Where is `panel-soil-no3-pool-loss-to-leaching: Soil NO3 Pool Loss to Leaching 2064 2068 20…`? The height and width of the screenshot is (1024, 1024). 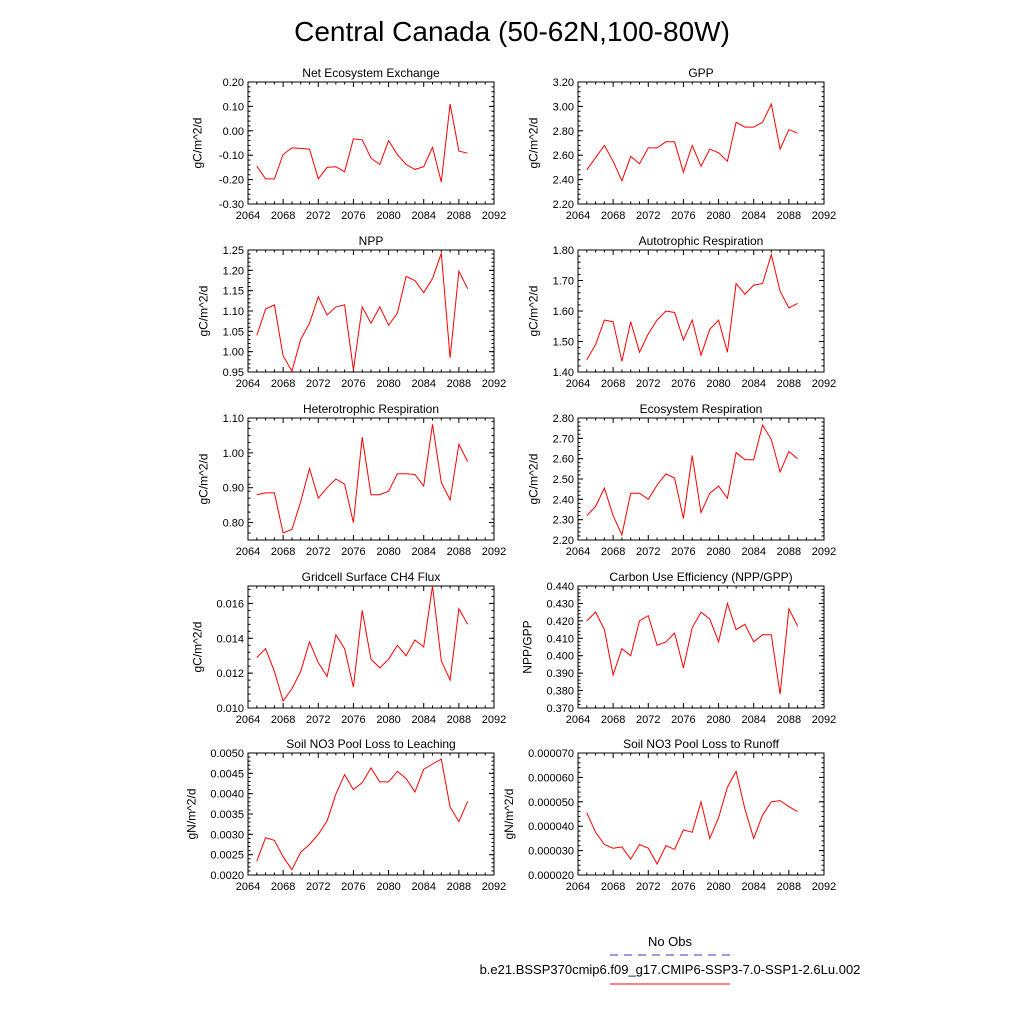 panel-soil-no3-pool-loss-to-leaching: Soil NO3 Pool Loss to Leaching 2064 2068 20… is located at coordinates (345, 815).